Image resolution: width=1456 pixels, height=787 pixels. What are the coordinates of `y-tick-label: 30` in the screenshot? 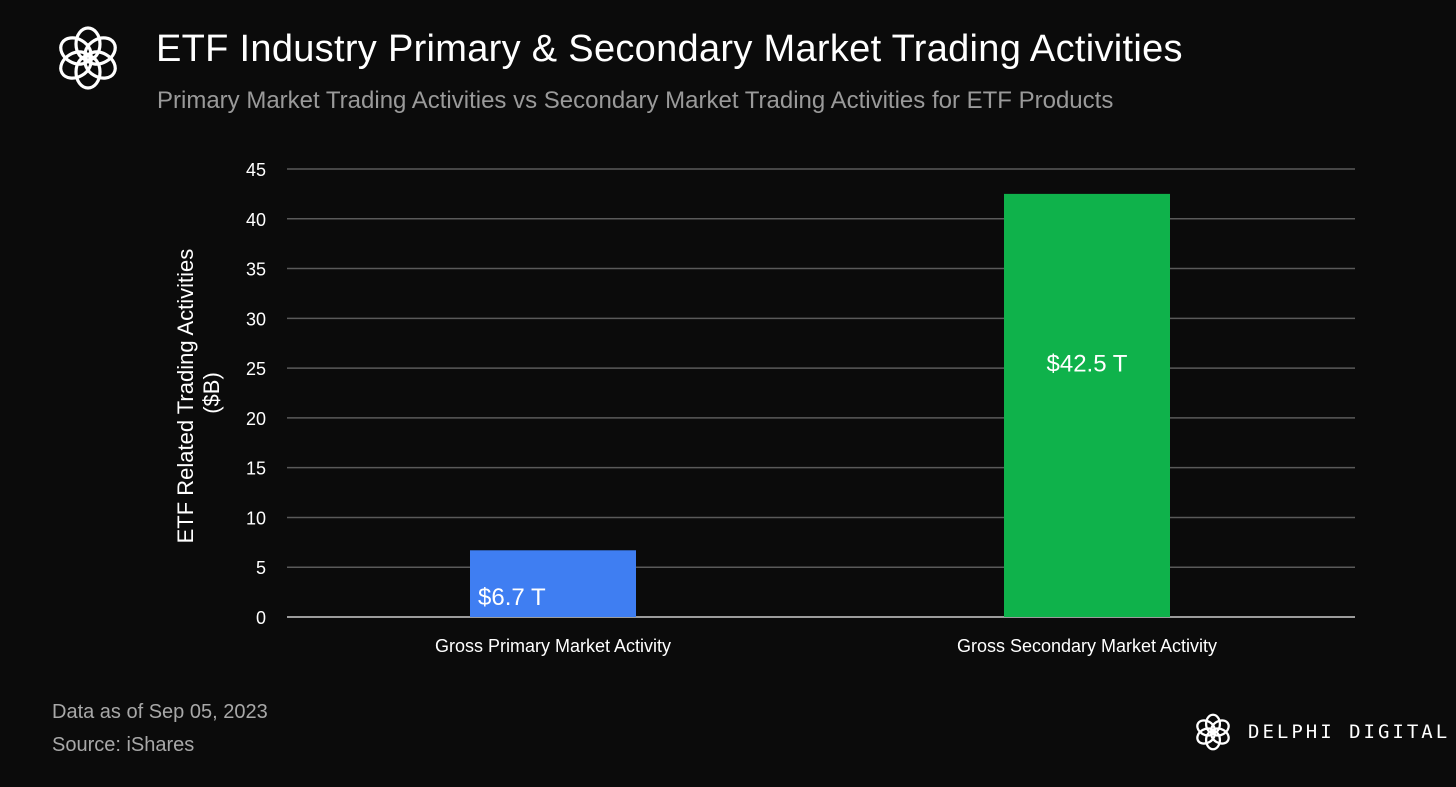 It's located at (256, 319).